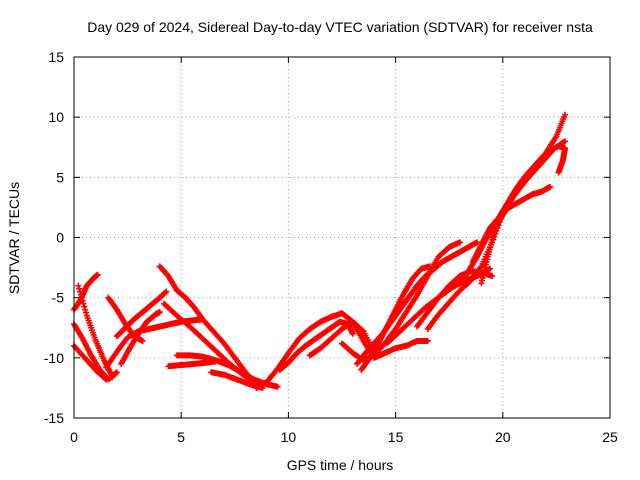 The width and height of the screenshot is (640, 480). Describe the element at coordinates (340, 465) in the screenshot. I see `x-axis-label: GPS time / hours` at that location.